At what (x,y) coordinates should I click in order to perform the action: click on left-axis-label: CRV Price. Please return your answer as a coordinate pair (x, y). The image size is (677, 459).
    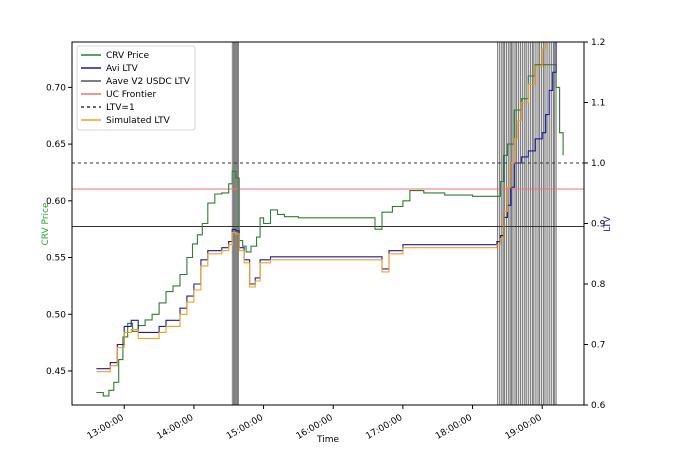
    Looking at the image, I should click on (46, 223).